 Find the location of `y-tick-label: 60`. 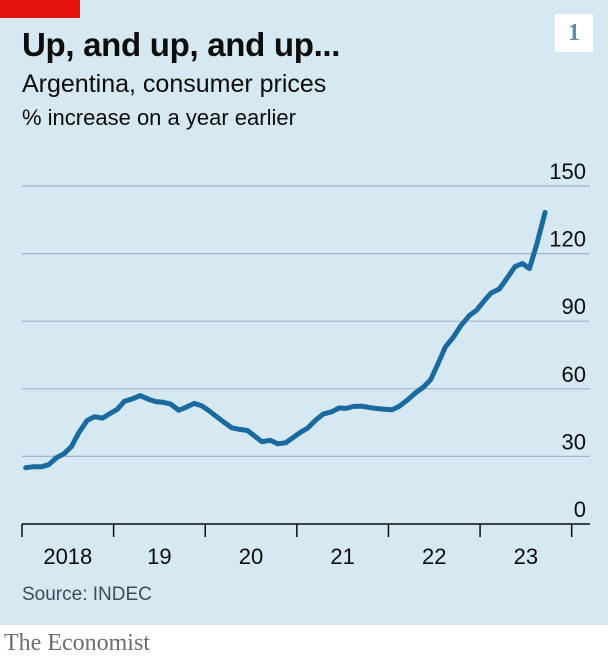

y-tick-label: 60 is located at coordinates (574, 374).